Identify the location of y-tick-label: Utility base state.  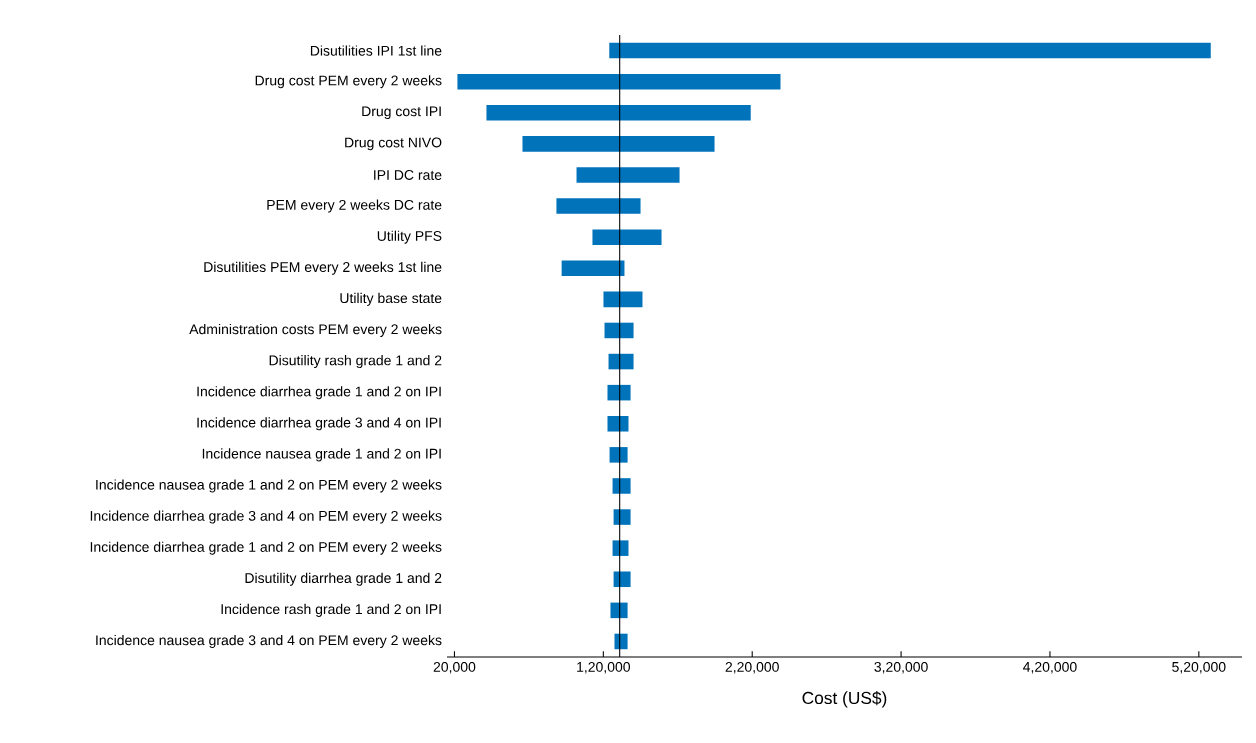
(391, 299).